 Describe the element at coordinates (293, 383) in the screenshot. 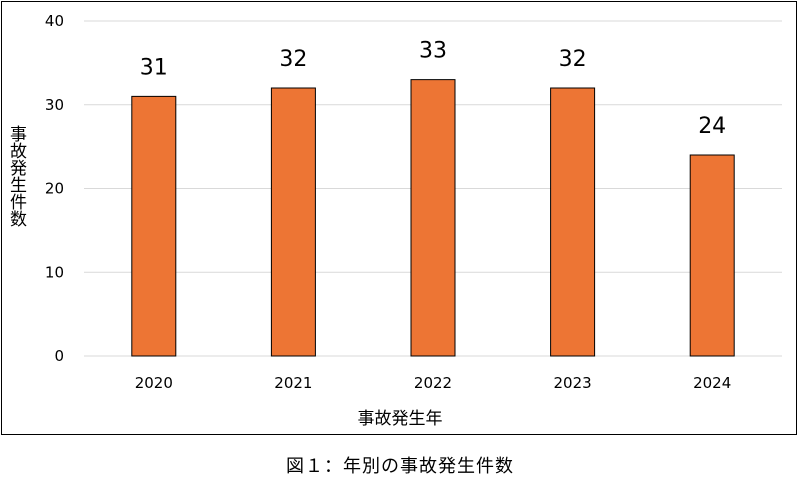

I see `x-tick-label: 2021` at that location.